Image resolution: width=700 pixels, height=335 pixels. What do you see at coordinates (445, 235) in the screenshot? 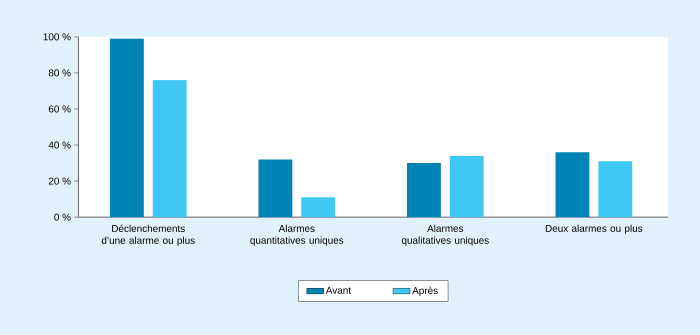
I see `x-tick-label: Alarmes qualitatives uniques` at bounding box center [445, 235].